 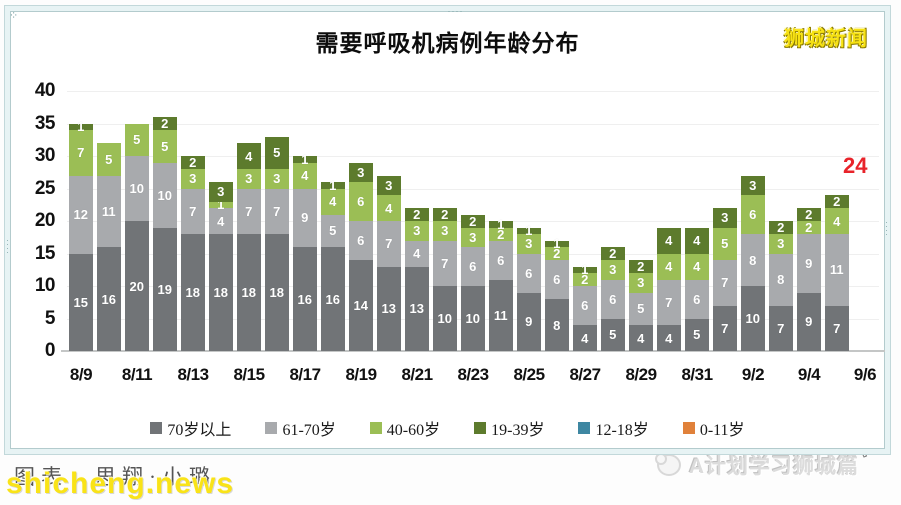 I want to click on x-axis-tick-label: 8/9, so click(x=81, y=374).